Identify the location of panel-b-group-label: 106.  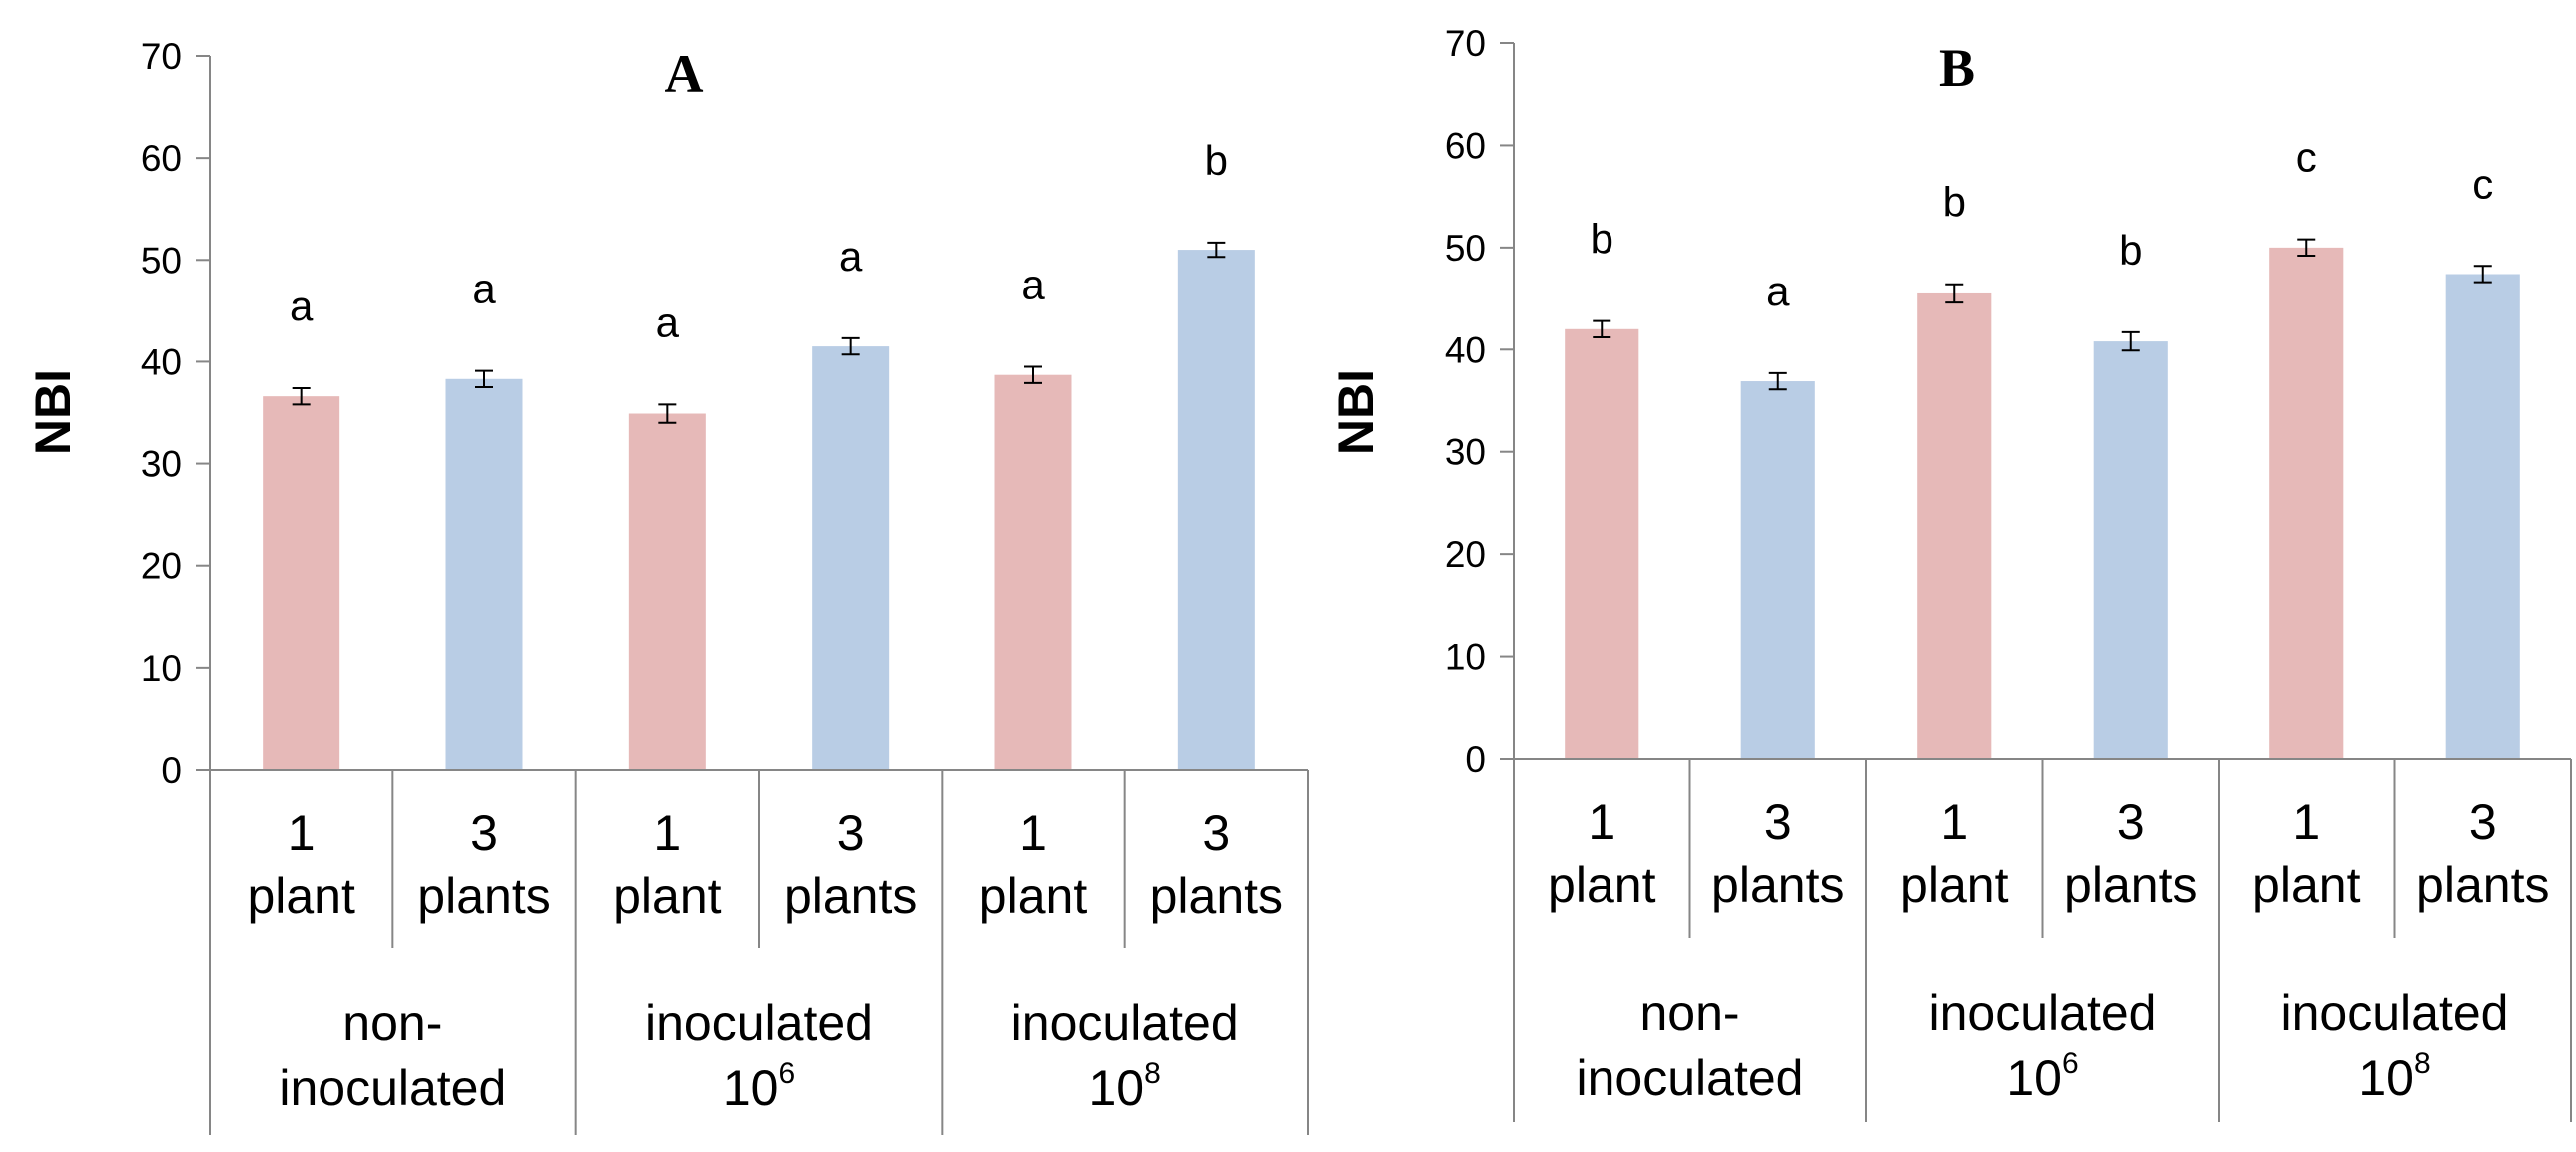
(2042, 1076).